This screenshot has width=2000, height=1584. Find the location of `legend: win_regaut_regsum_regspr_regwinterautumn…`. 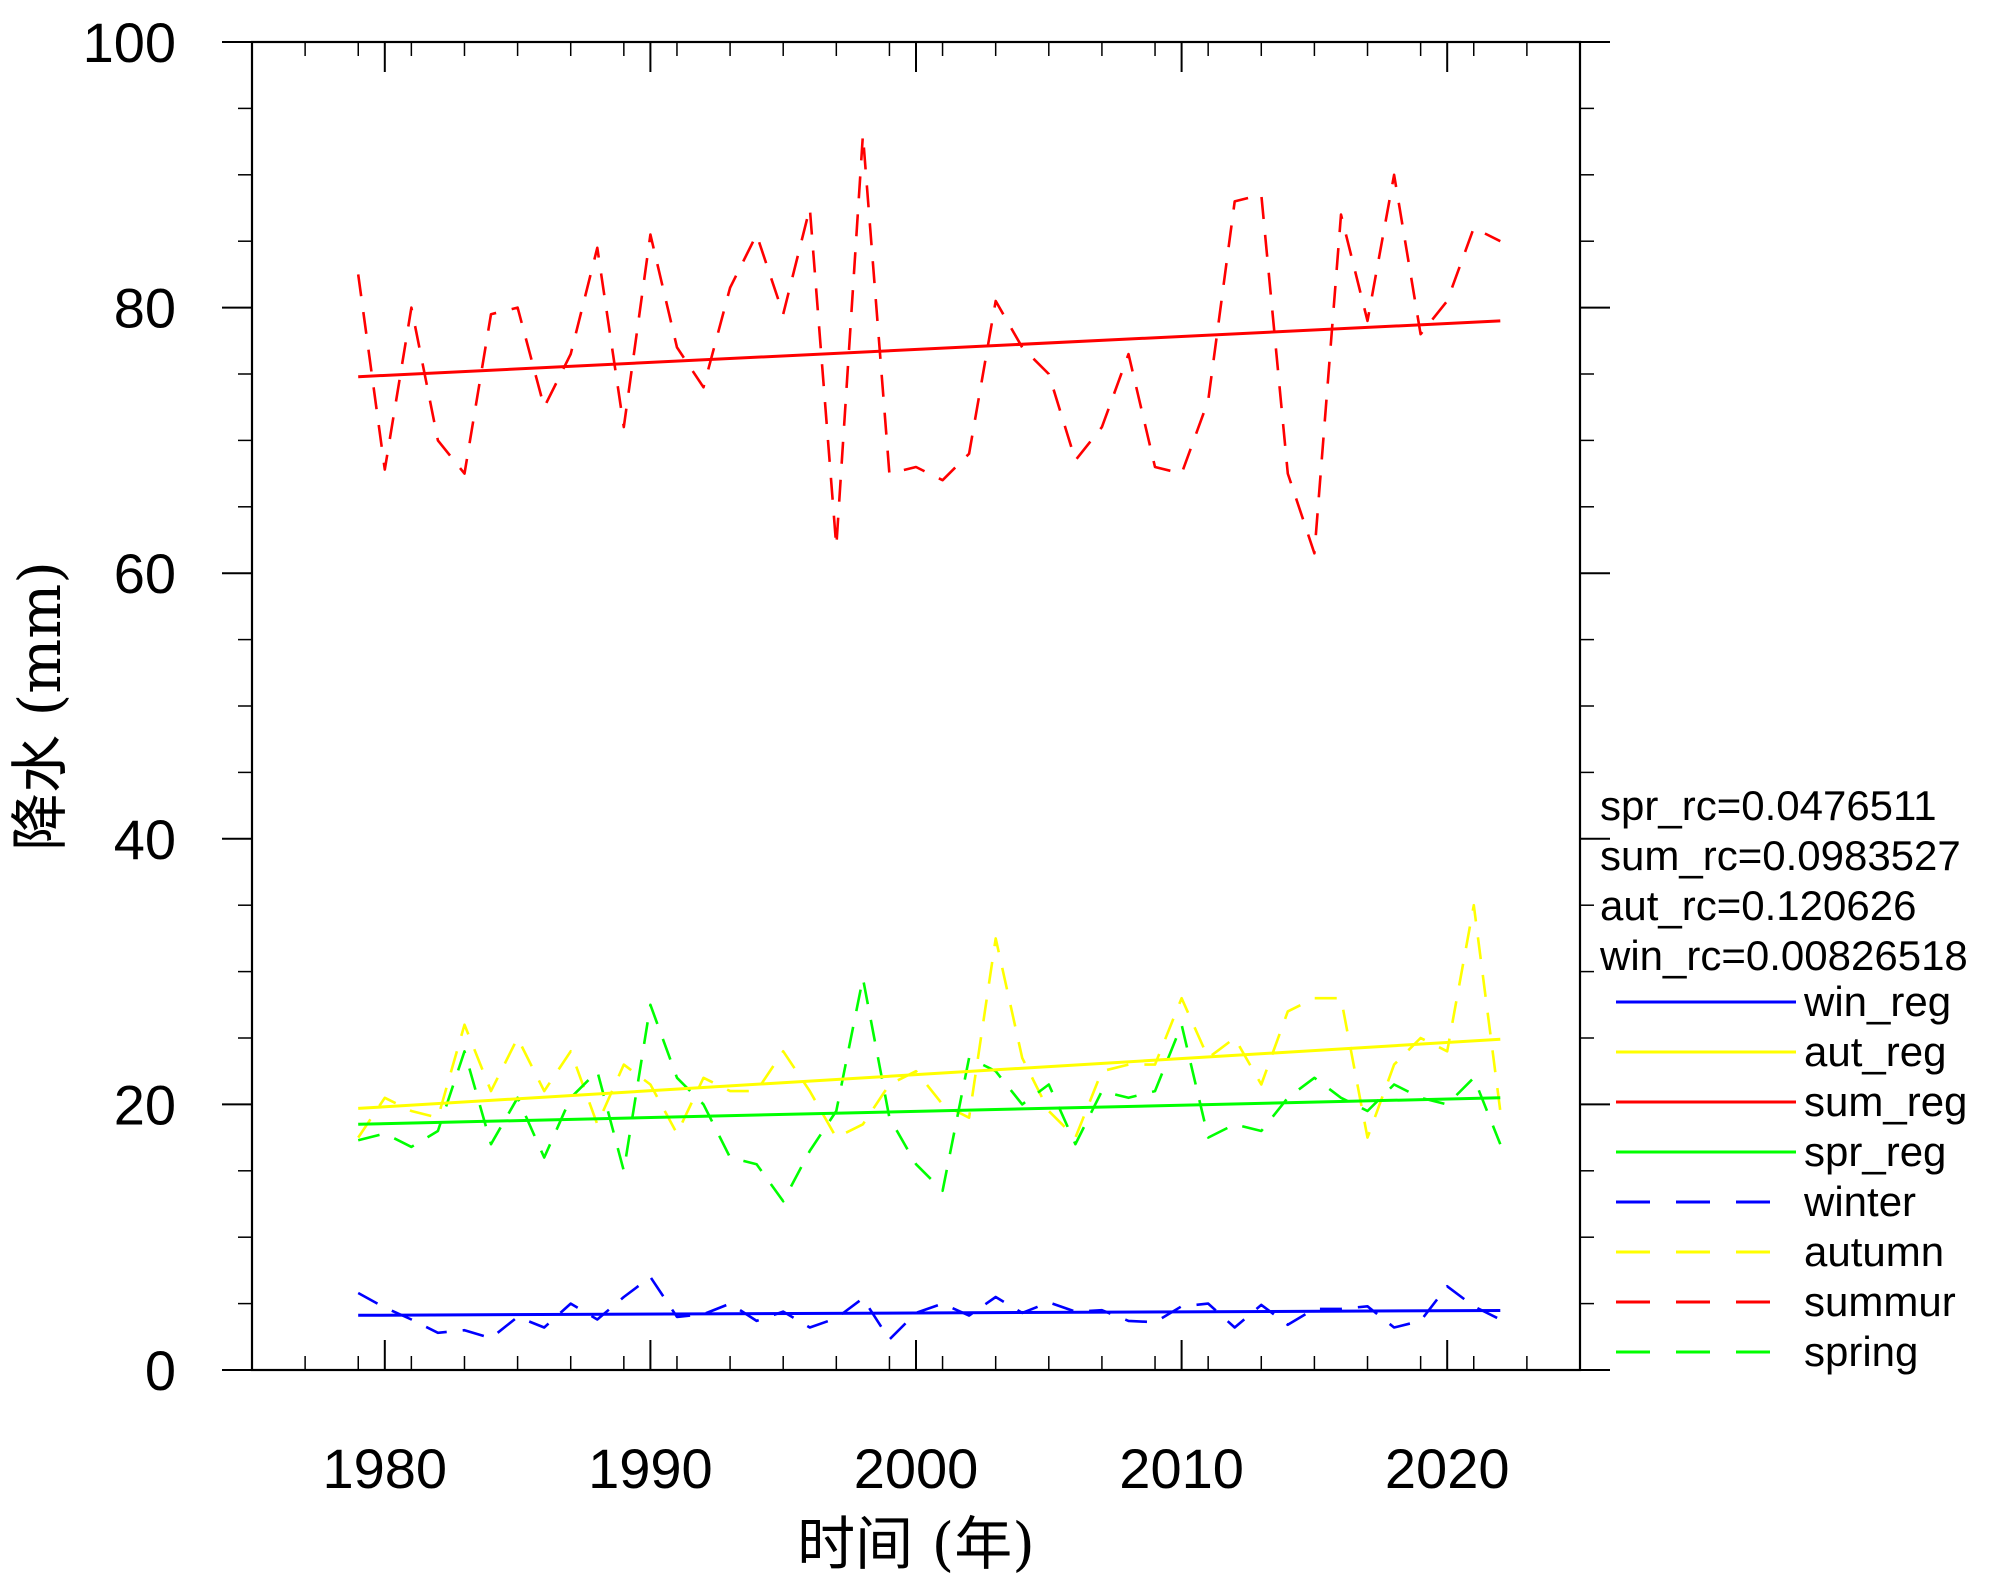

legend: win_regaut_regsum_regspr_regwinterautumn… is located at coordinates (1791, 1176).